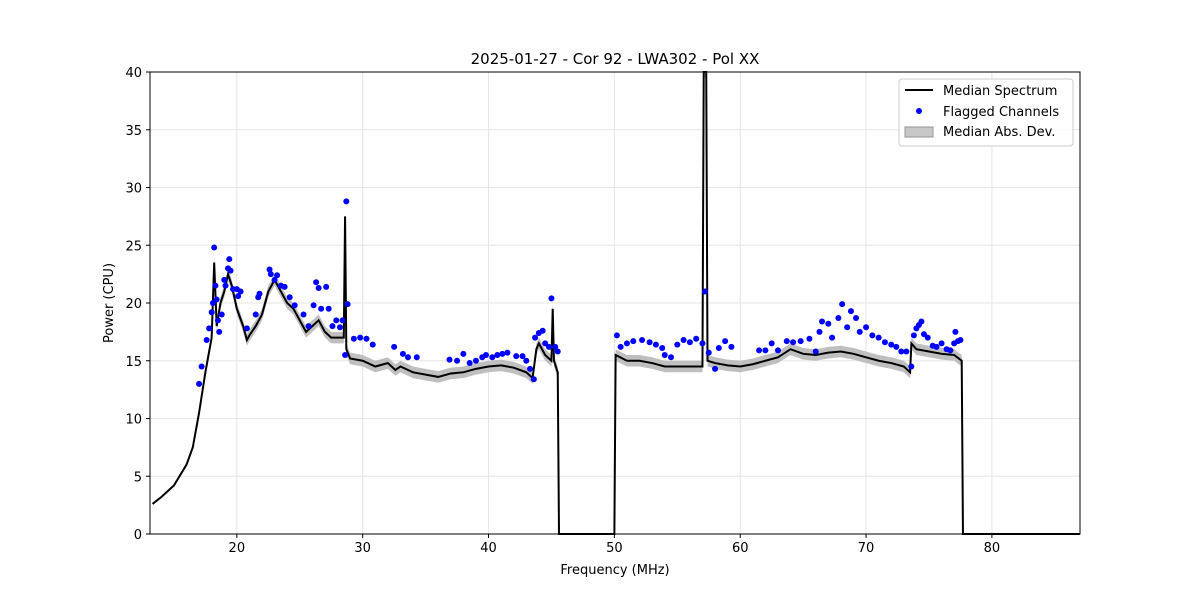  I want to click on y-tick-label: 10, so click(133, 420).